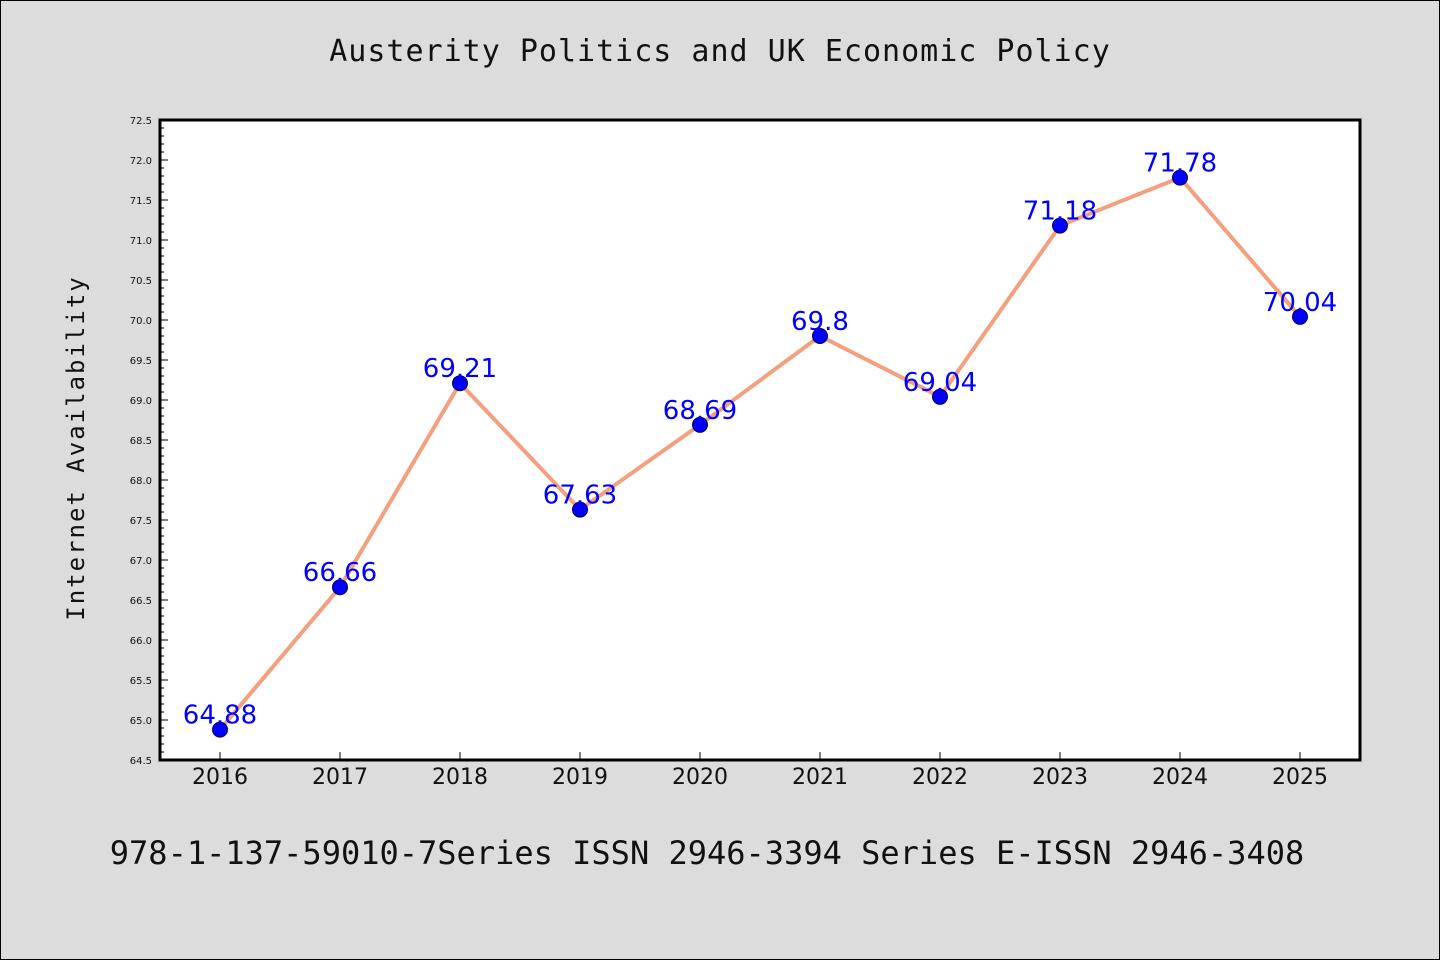  Describe the element at coordinates (141, 441) in the screenshot. I see `y-tick-label: 68.5` at that location.